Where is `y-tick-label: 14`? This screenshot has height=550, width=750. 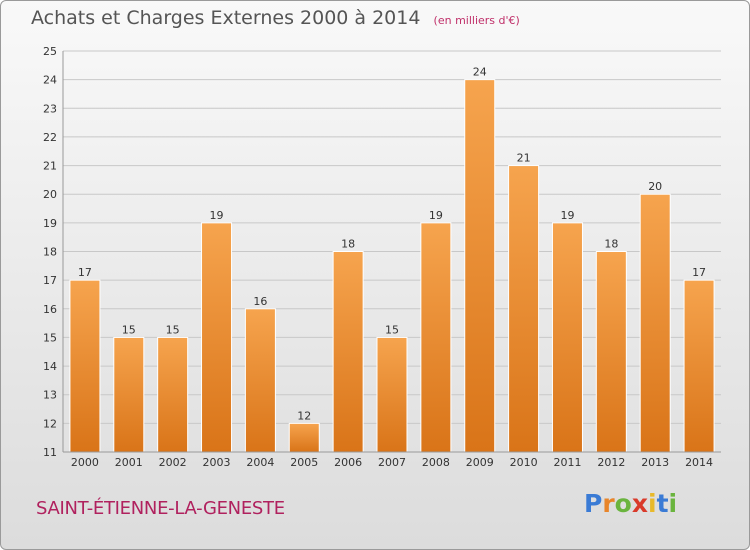
y-tick-label: 14 is located at coordinates (50, 366).